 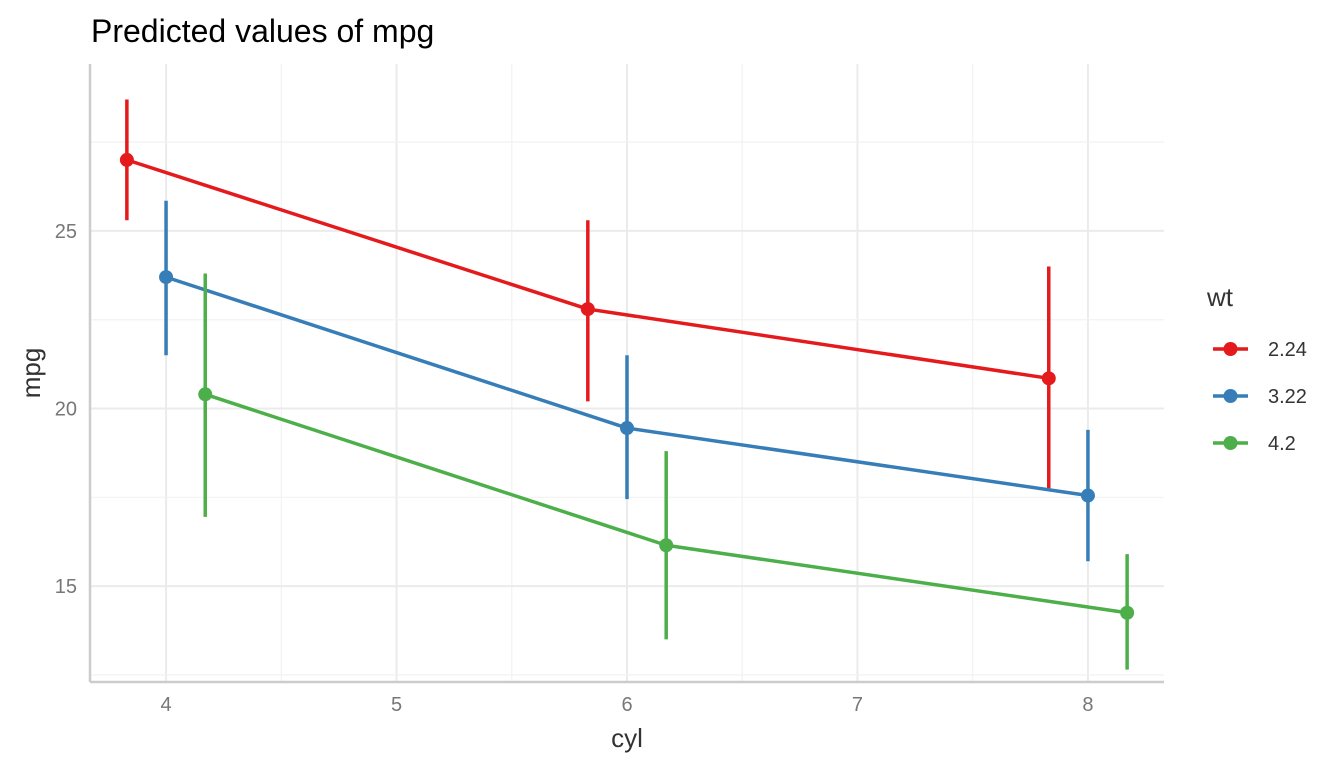 What do you see at coordinates (857, 705) in the screenshot?
I see `x-tick-label: 7` at bounding box center [857, 705].